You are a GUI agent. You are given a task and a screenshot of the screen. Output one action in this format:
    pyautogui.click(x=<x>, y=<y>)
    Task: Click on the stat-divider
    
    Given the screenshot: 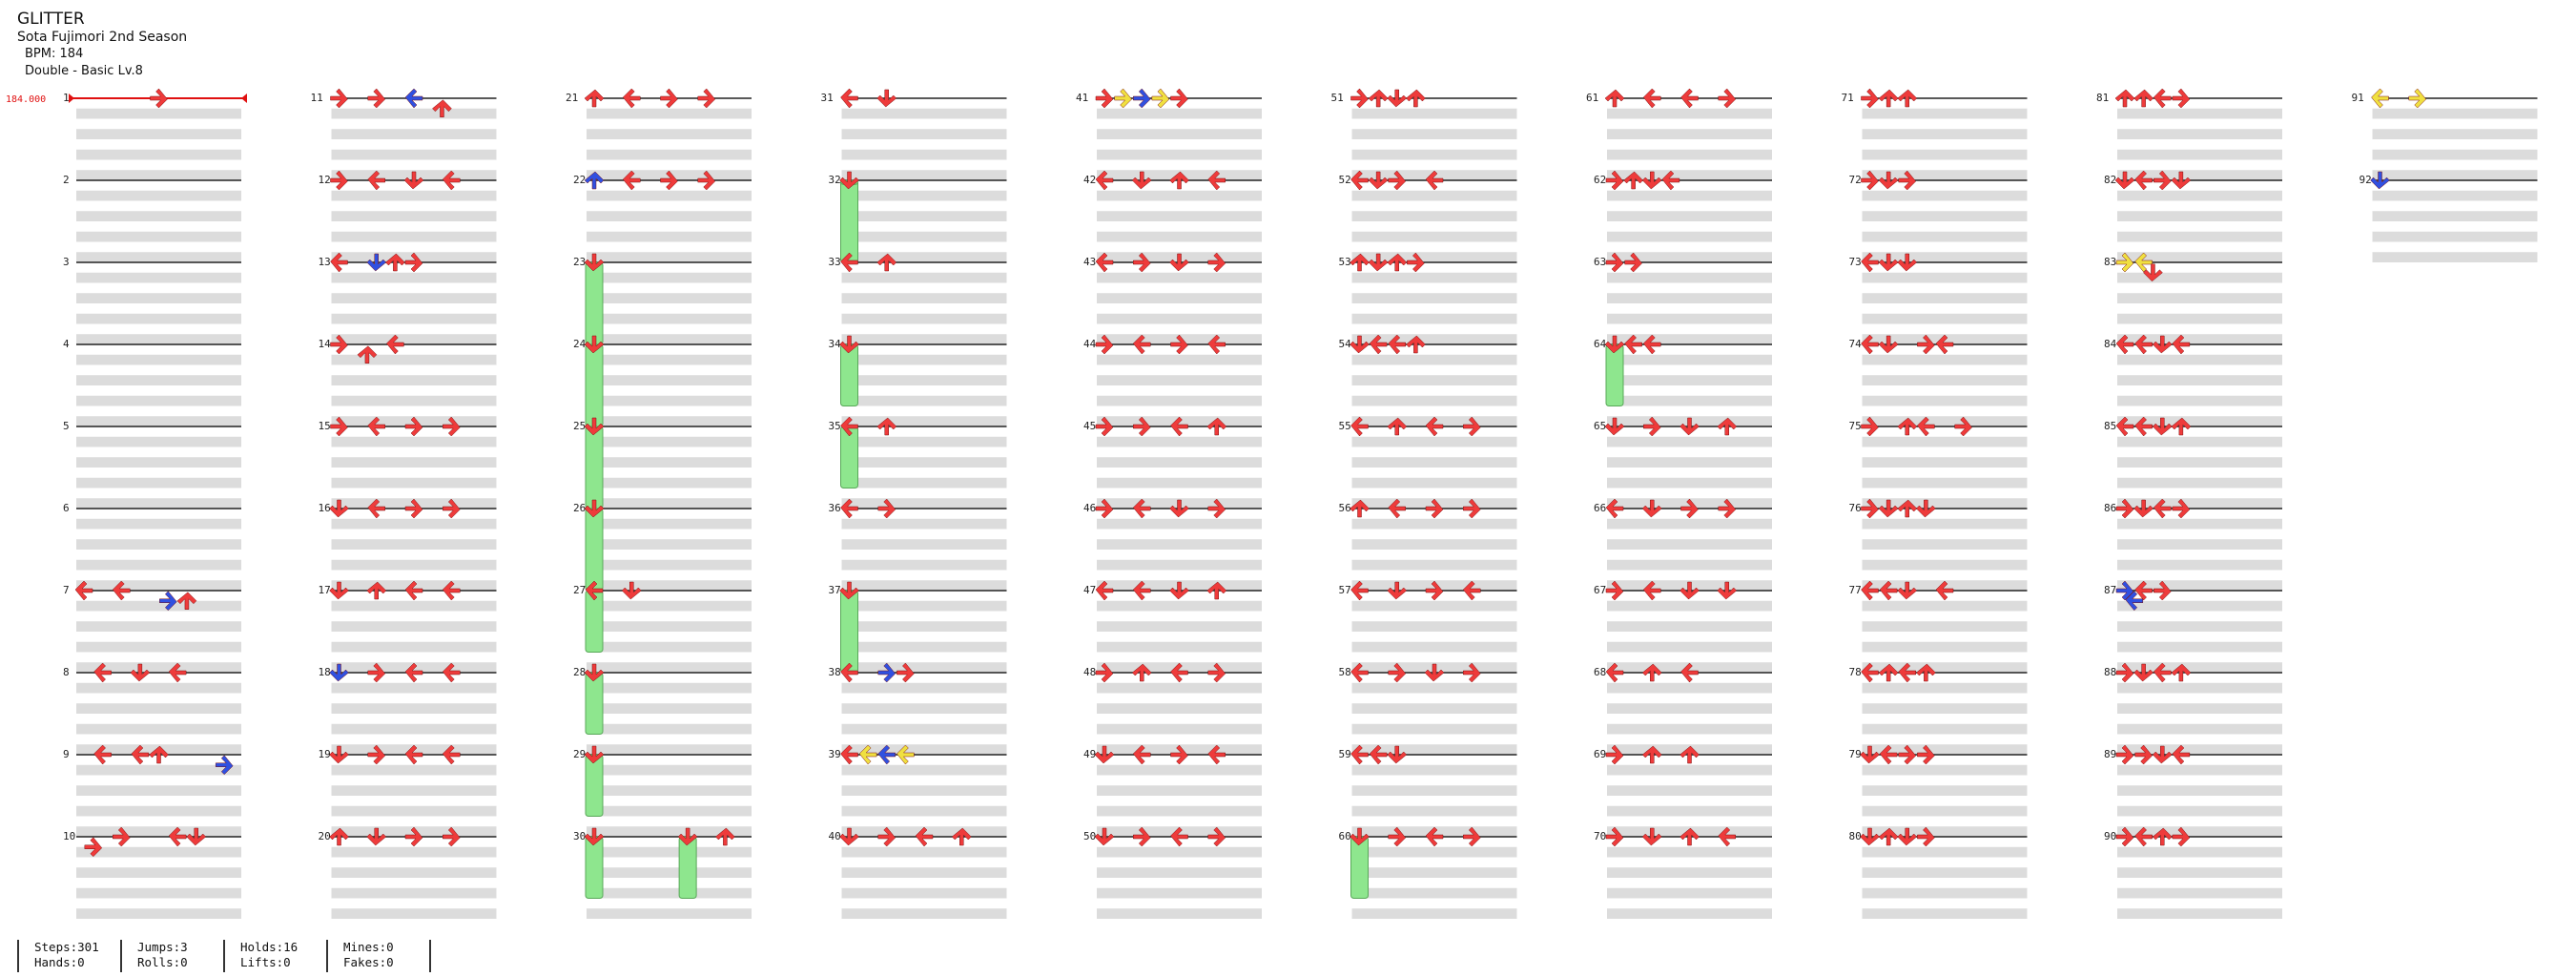 What is the action you would take?
    pyautogui.click(x=430, y=956)
    